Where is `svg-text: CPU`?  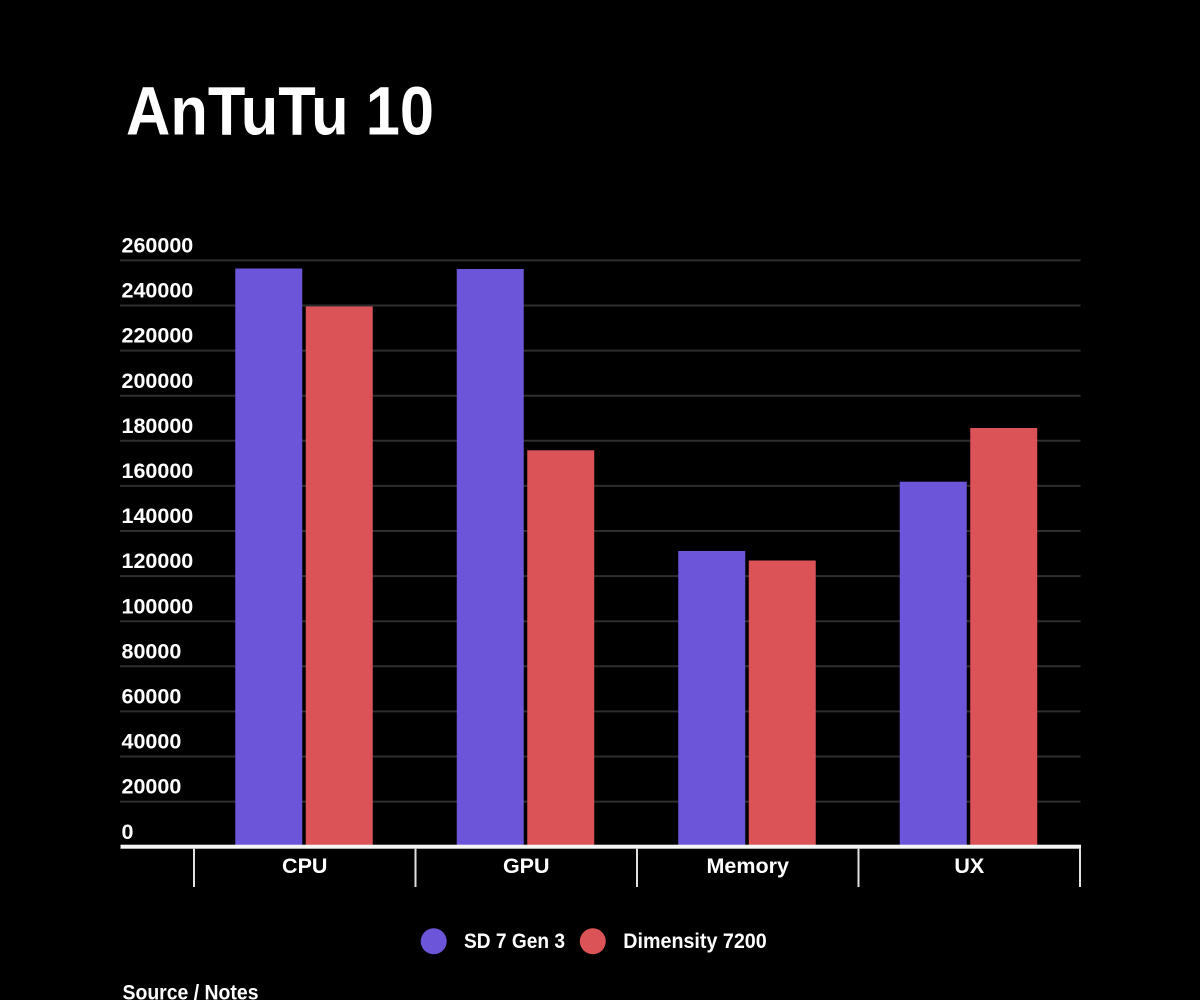 svg-text: CPU is located at coordinates (304, 866).